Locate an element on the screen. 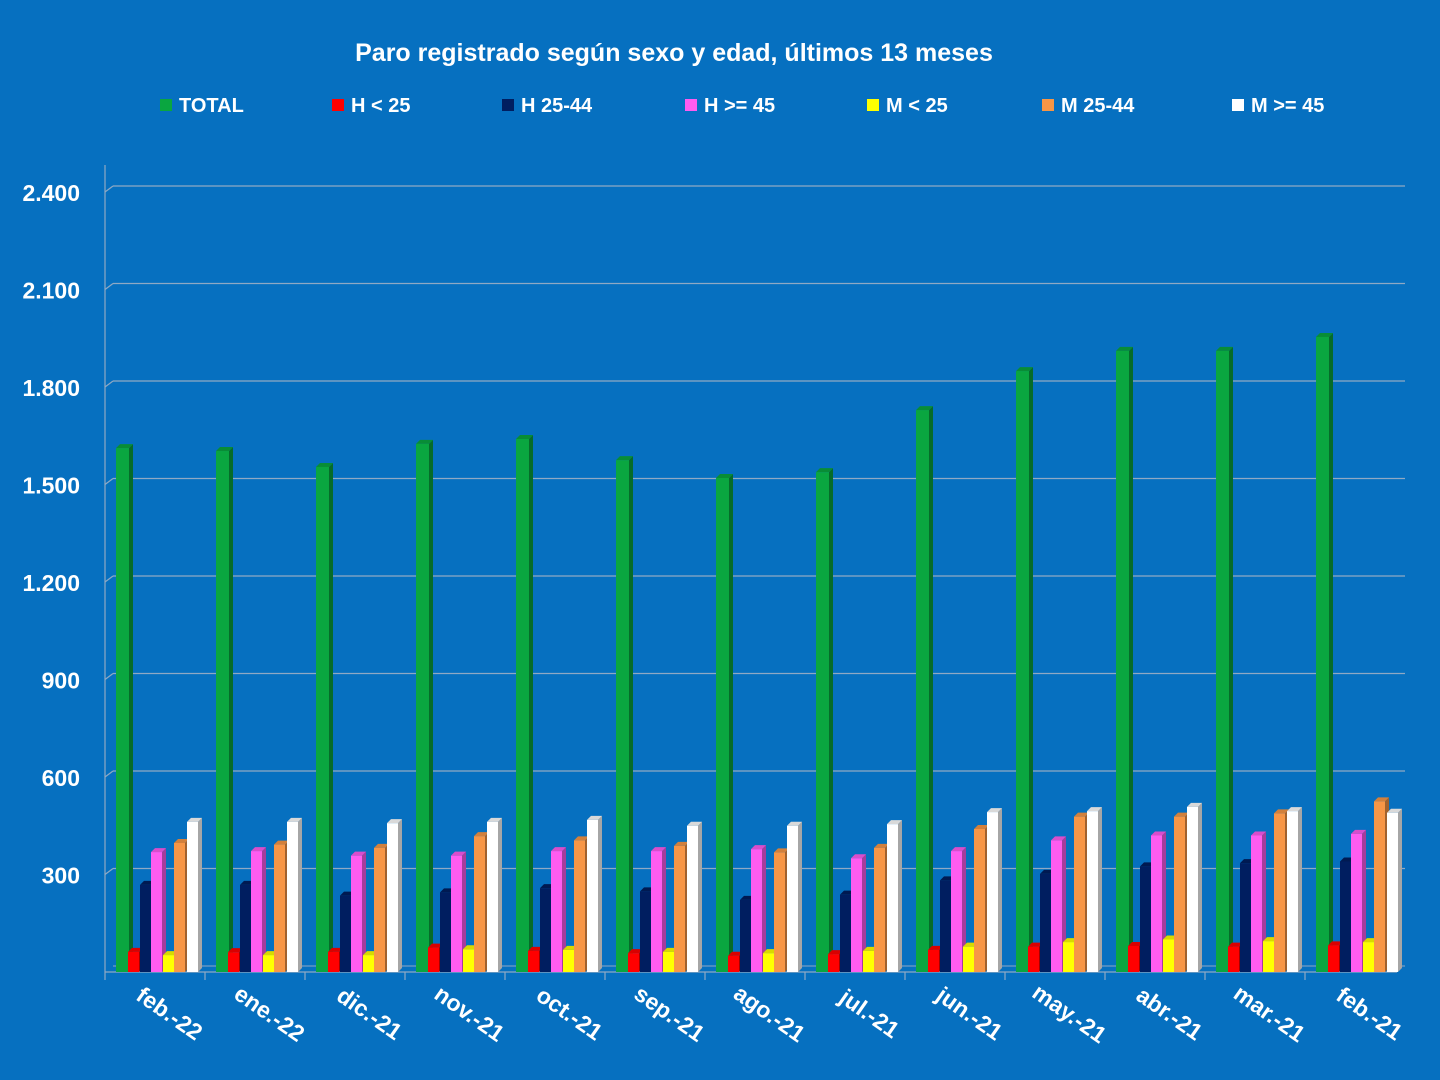 The image size is (1440, 1080). x-tick-label: feb.-21 is located at coordinates (1370, 1014).